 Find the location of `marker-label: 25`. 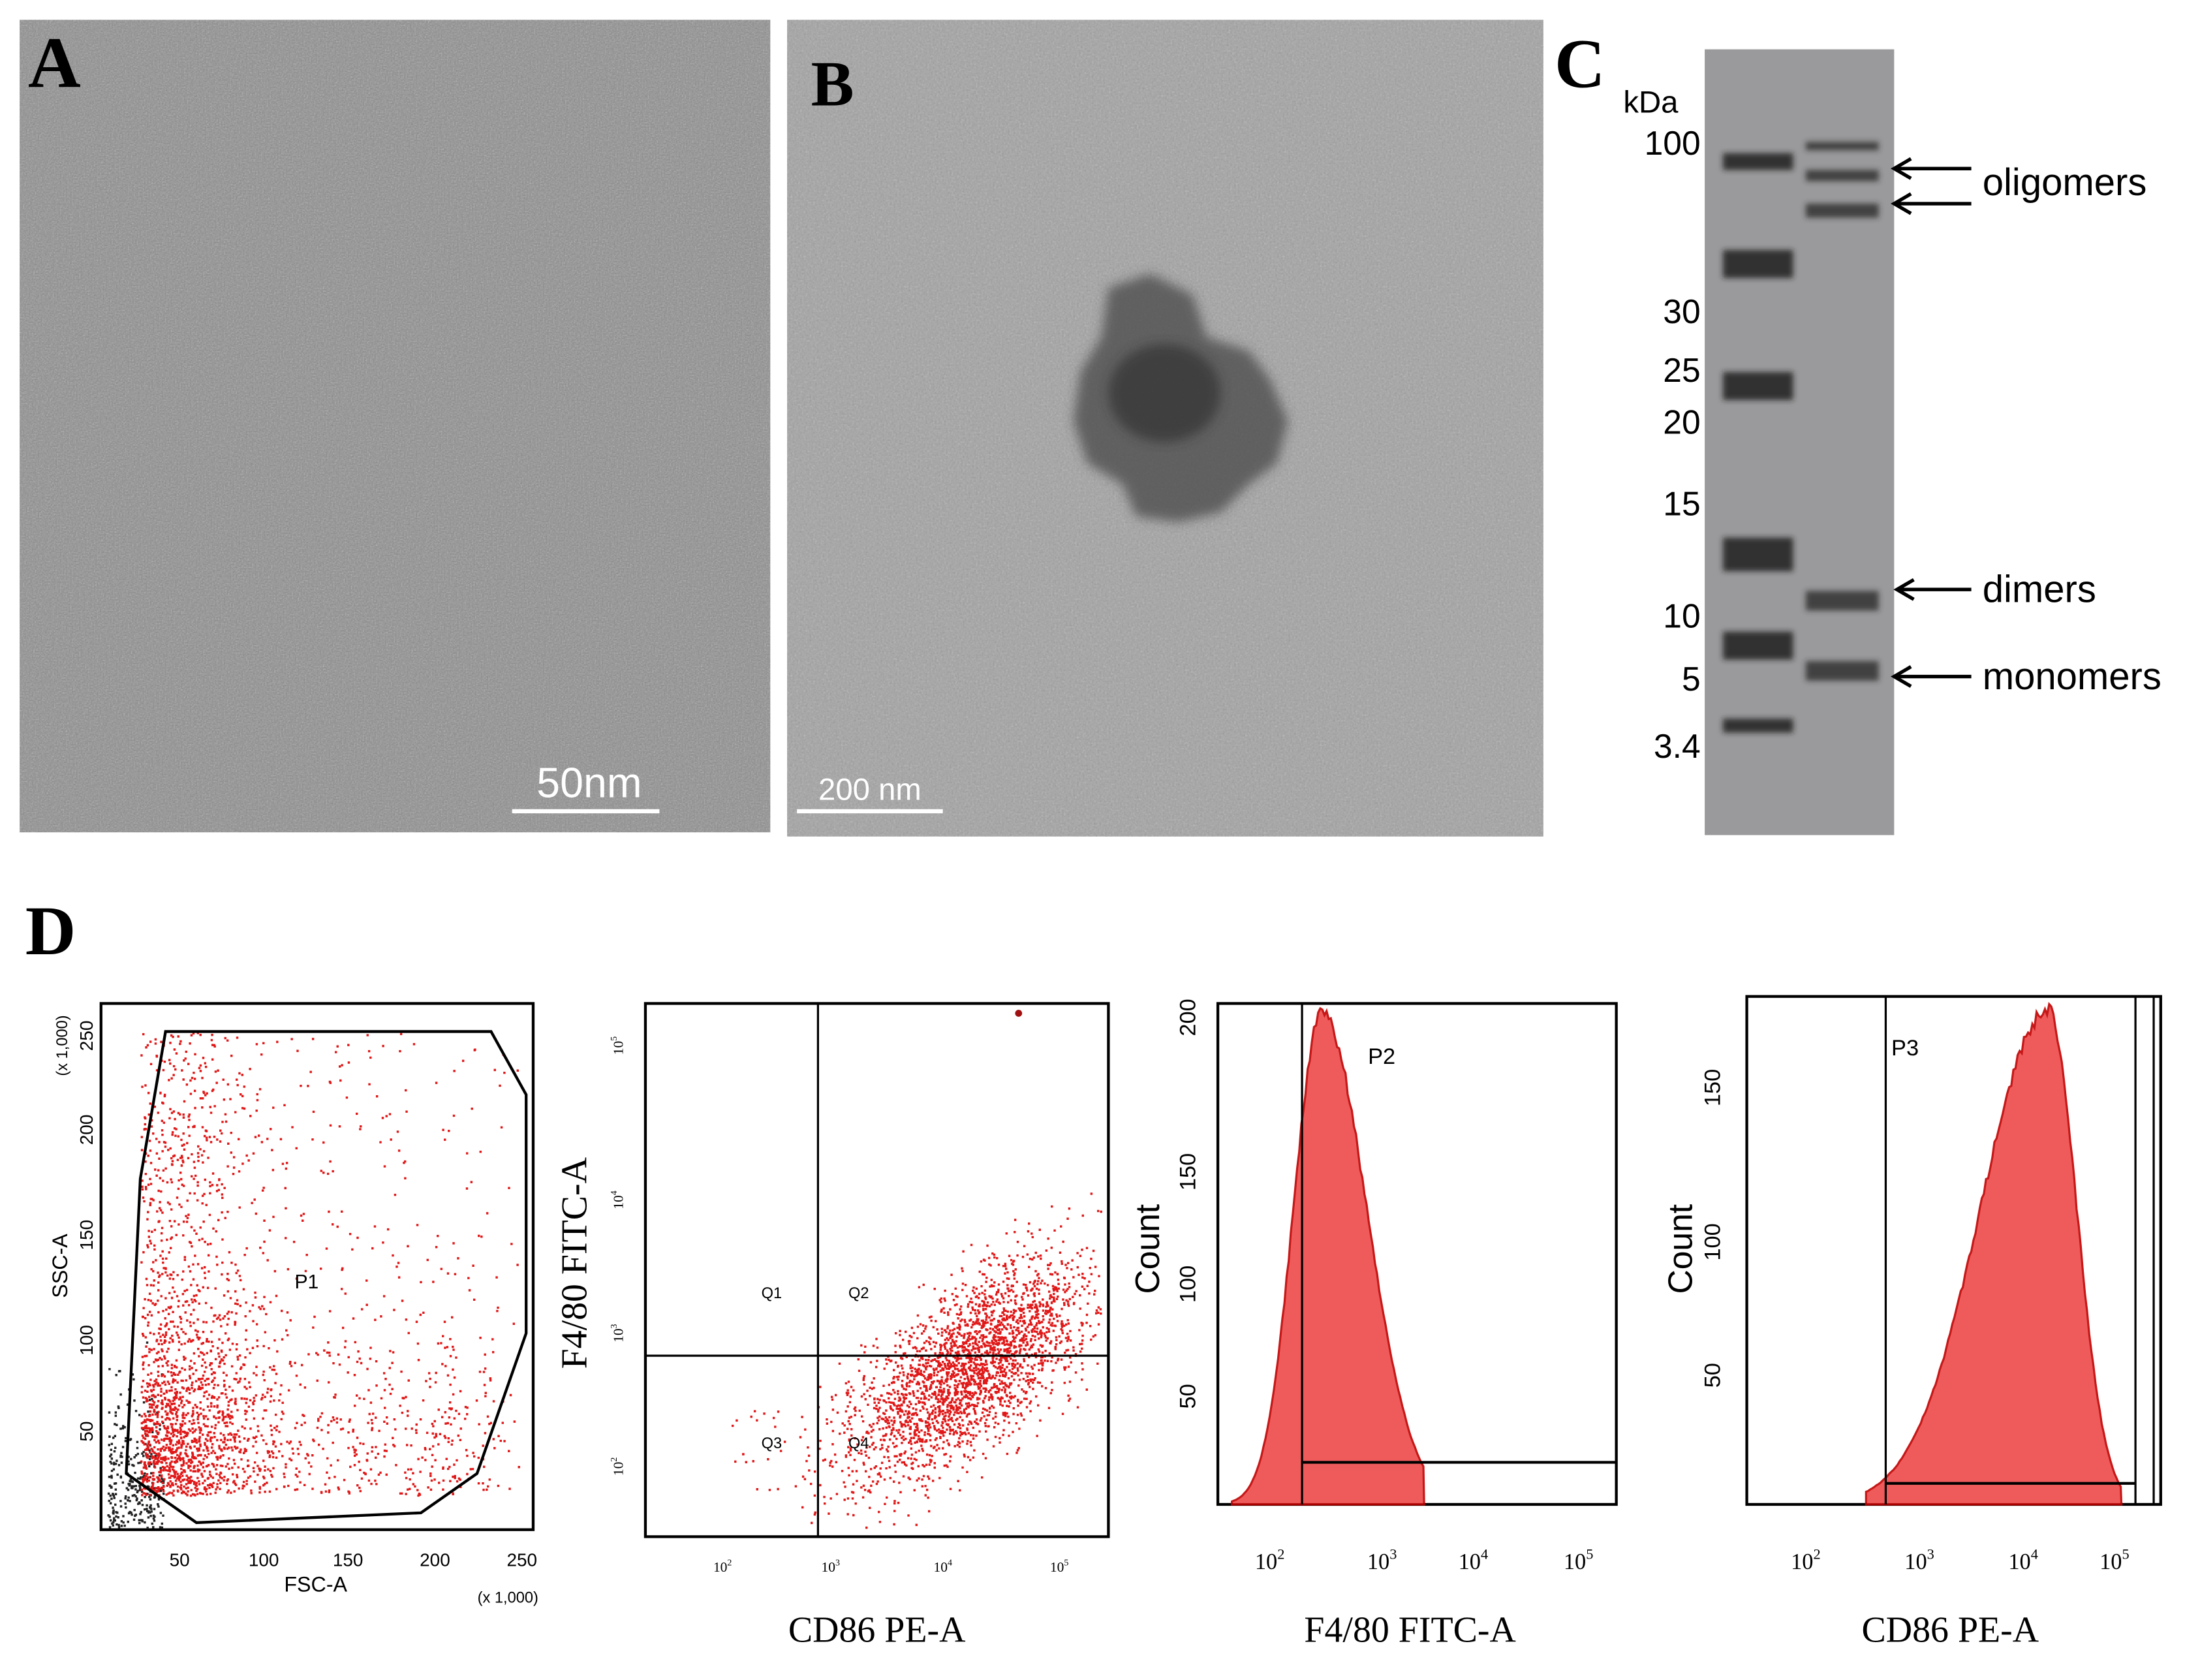

marker-label: 25 is located at coordinates (1682, 370).